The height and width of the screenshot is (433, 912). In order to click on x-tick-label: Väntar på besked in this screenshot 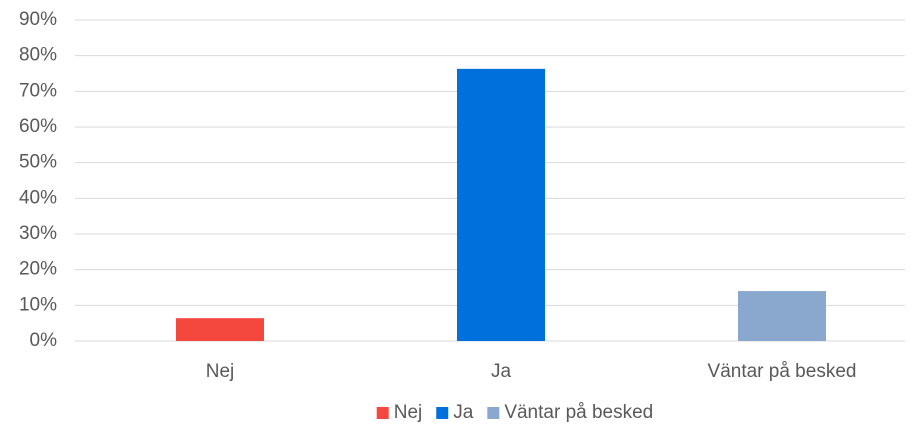, I will do `click(782, 371)`.